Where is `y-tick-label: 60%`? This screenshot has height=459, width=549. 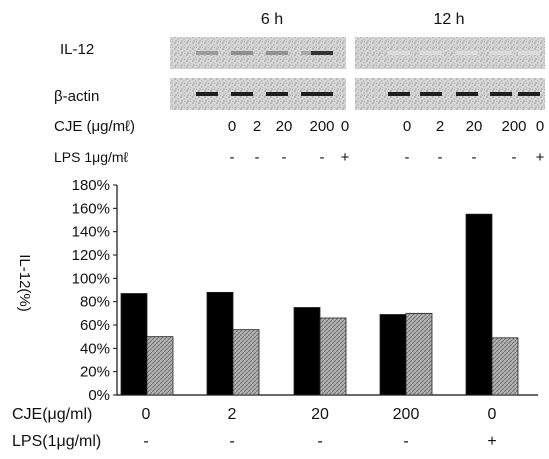
y-tick-label: 60% is located at coordinates (95, 325).